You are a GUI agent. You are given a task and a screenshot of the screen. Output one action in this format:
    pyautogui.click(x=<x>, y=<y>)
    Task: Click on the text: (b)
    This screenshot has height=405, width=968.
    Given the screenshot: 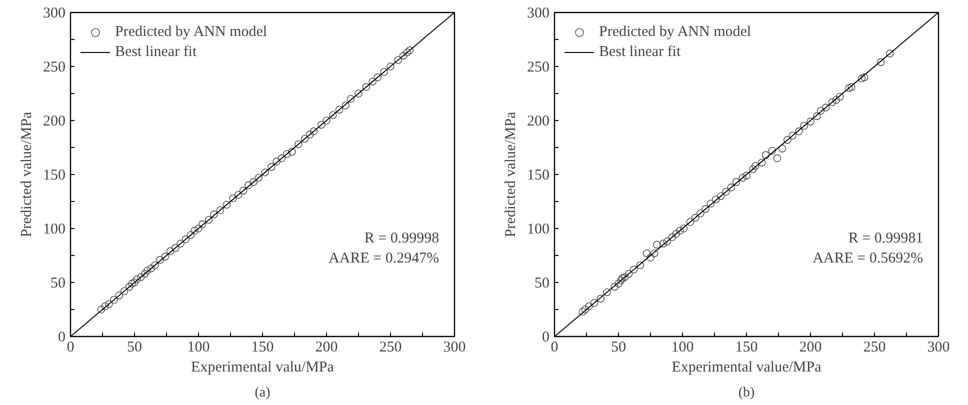 What is the action you would take?
    pyautogui.click(x=746, y=393)
    